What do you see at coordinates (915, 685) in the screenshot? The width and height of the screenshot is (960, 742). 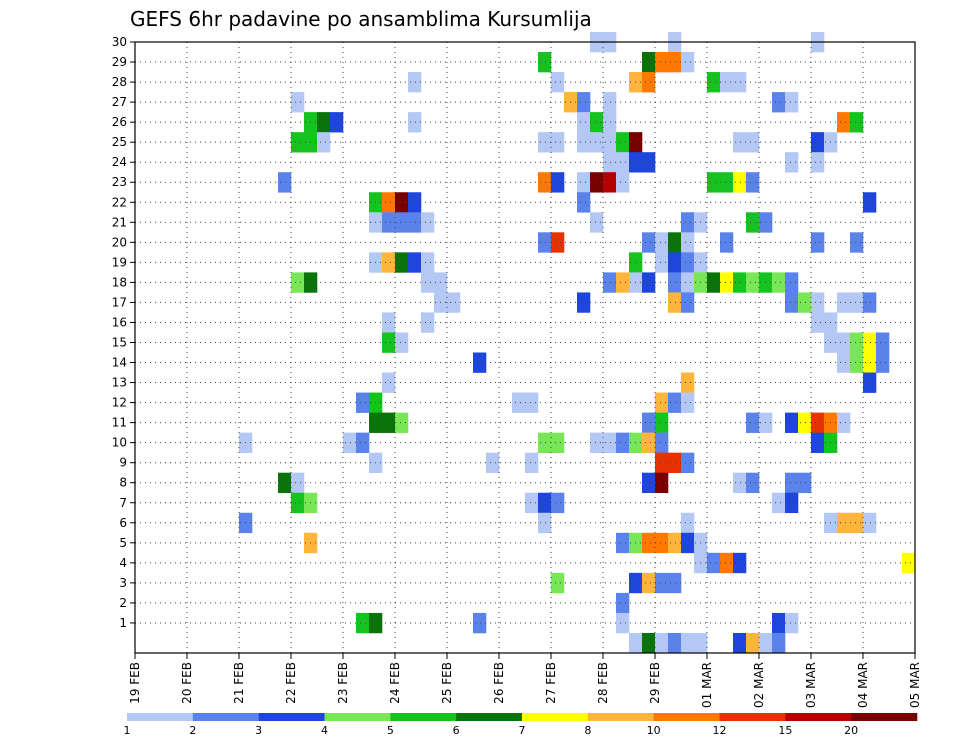 I see `x-tick-label: 05 MAR` at bounding box center [915, 685].